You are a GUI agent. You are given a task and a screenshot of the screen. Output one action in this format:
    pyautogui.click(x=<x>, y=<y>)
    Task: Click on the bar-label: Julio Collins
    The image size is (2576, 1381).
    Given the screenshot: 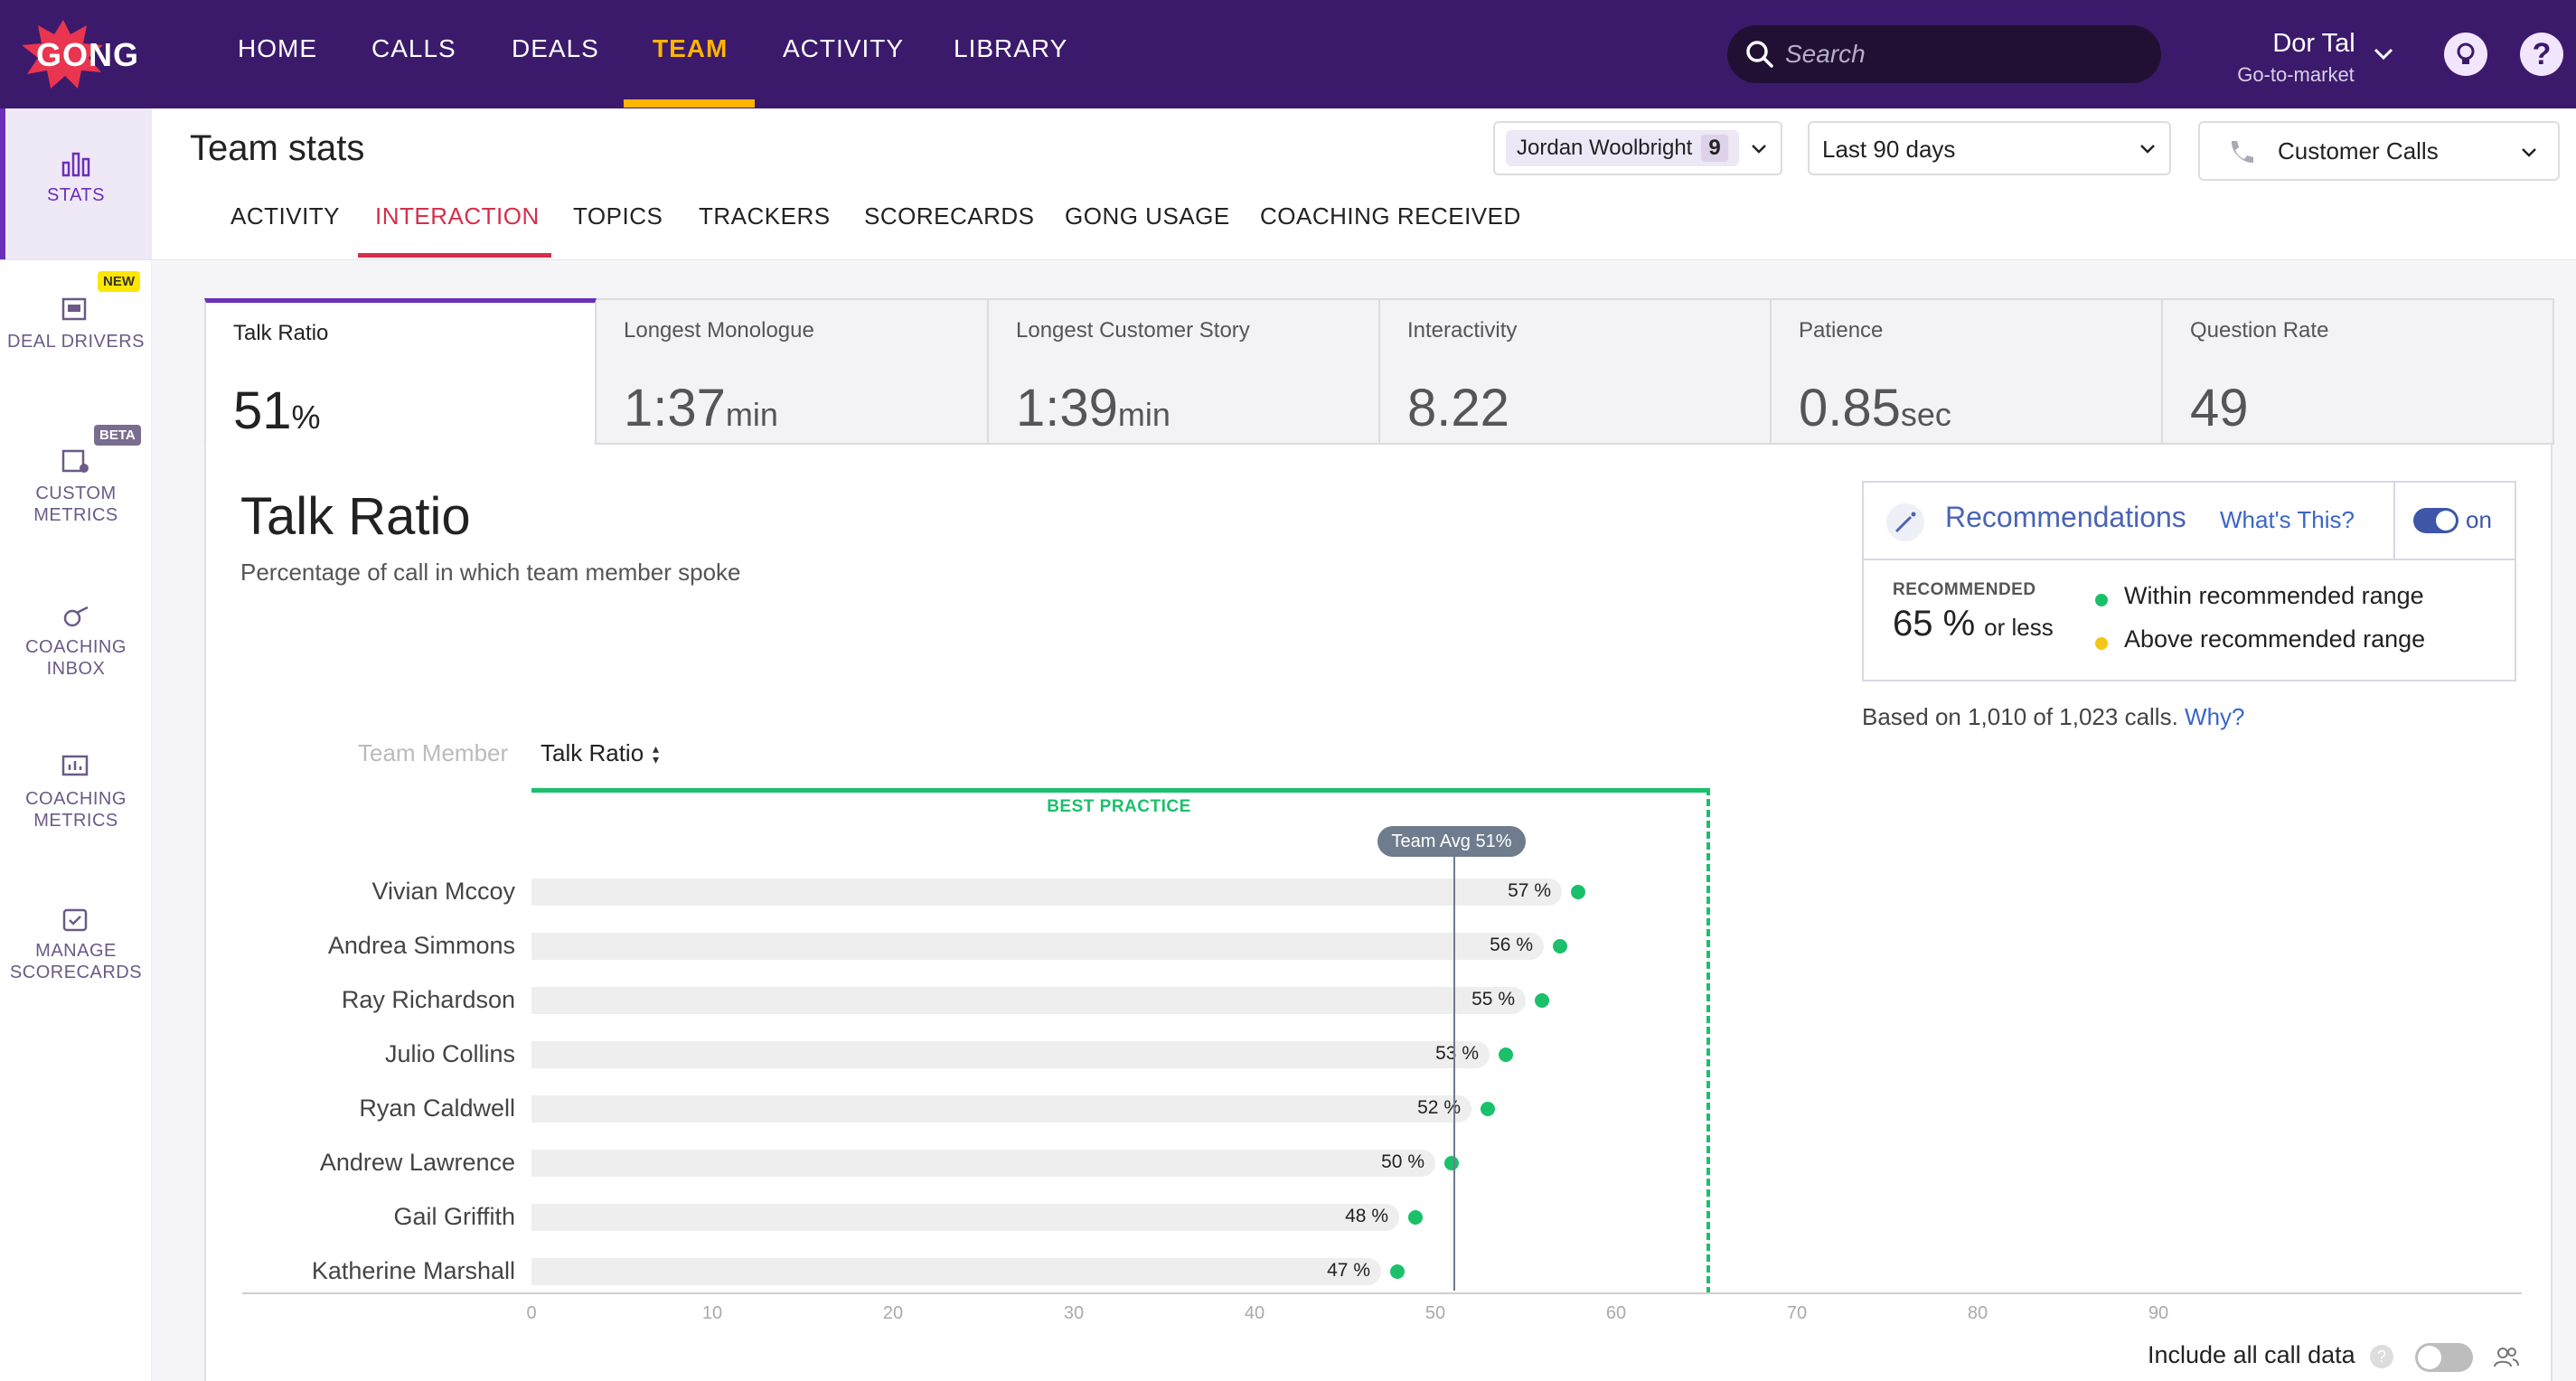 What is the action you would take?
    pyautogui.click(x=450, y=1053)
    